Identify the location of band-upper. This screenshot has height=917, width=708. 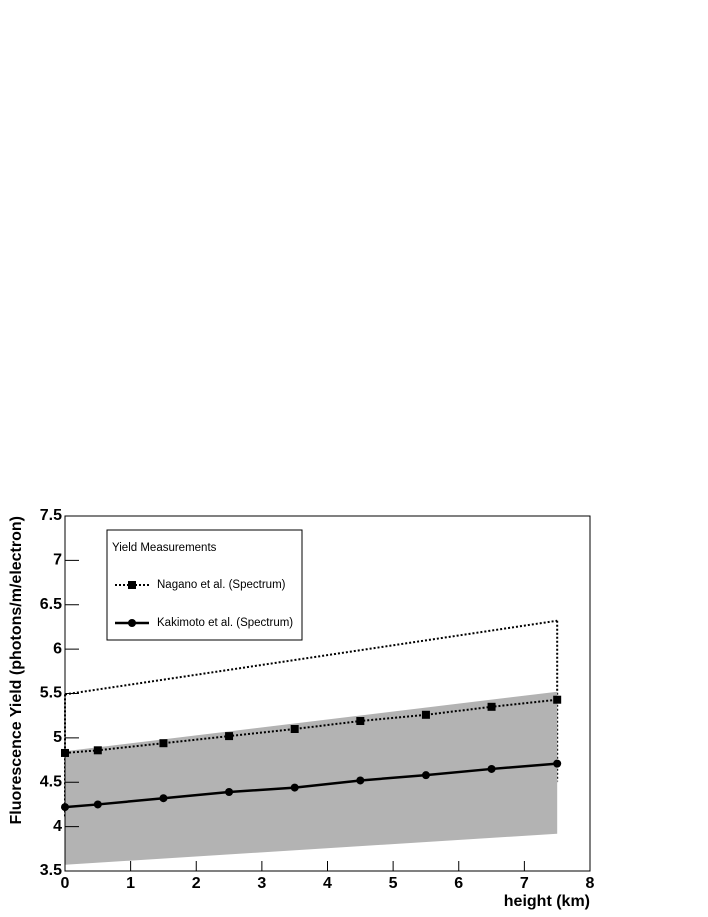
(311, 657).